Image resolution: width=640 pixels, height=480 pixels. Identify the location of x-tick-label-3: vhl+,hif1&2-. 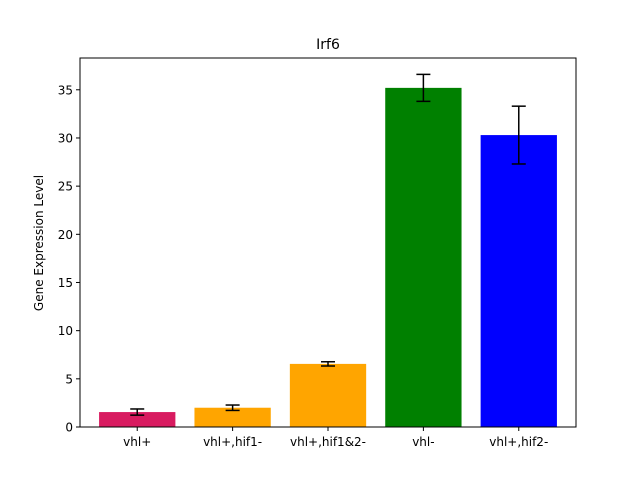
(328, 442).